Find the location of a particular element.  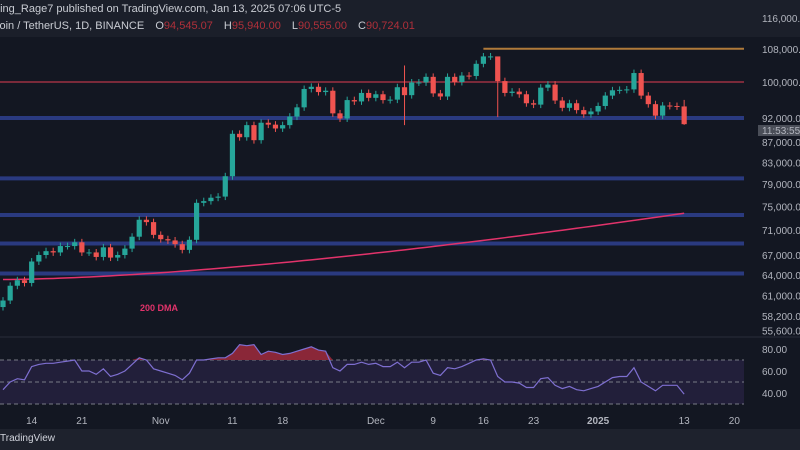

price-tick-label: 55,600.00 is located at coordinates (781, 332).